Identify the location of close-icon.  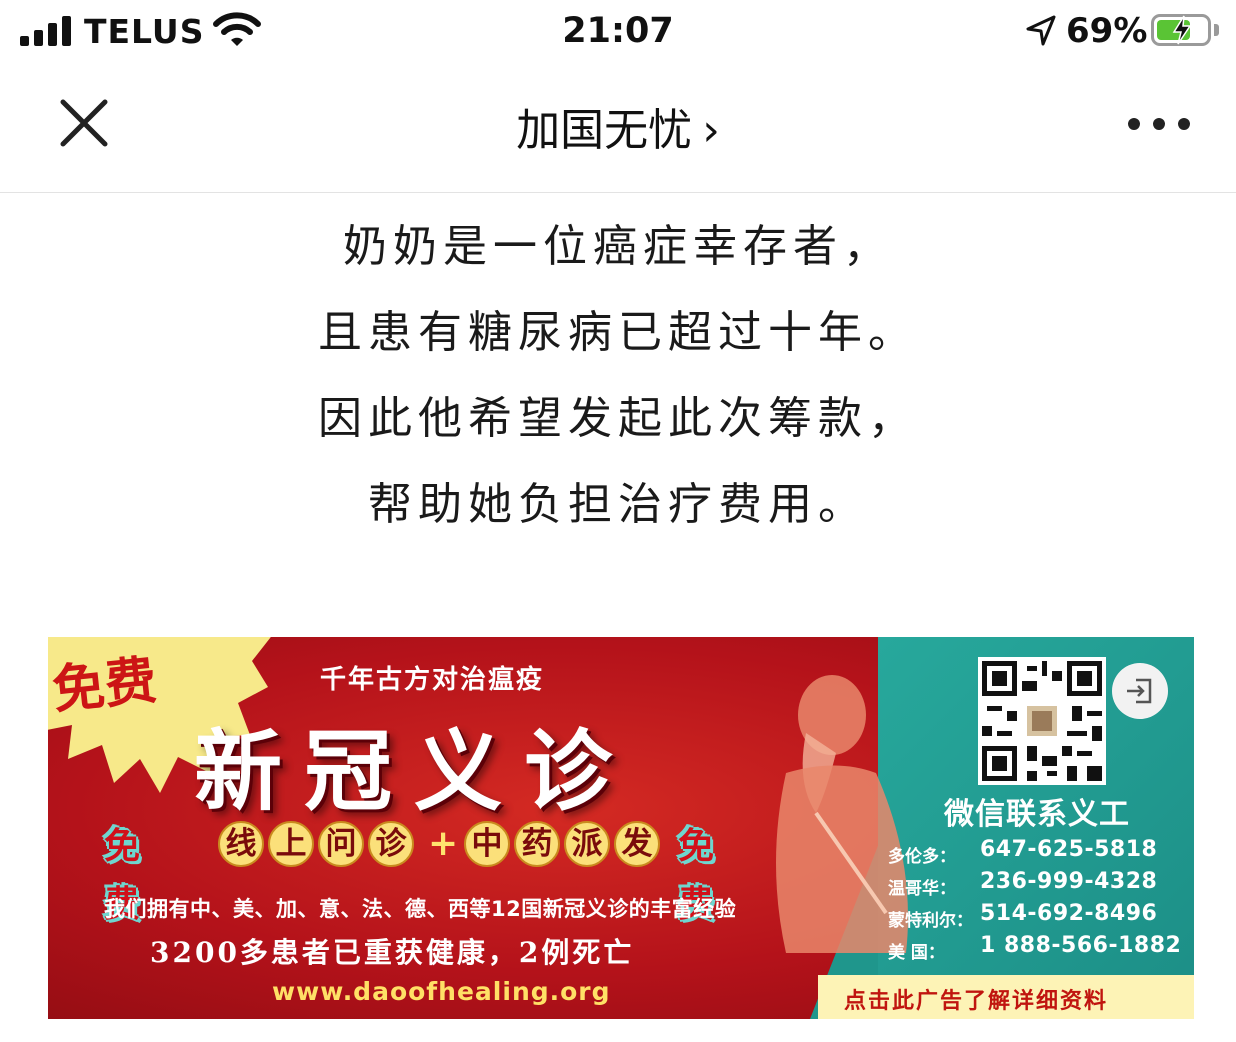
(84, 123).